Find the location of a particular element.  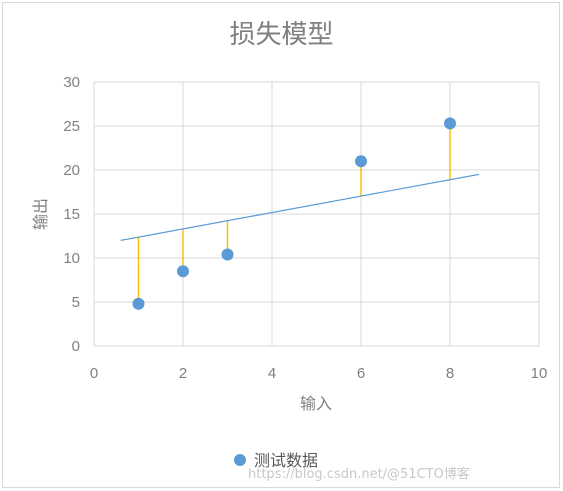

fit-line is located at coordinates (300, 207).